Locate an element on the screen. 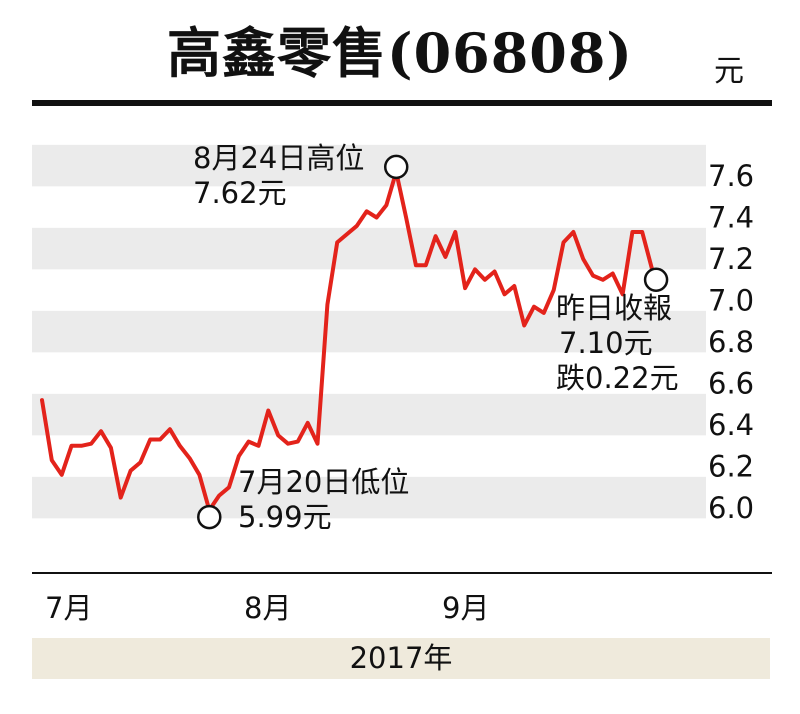 This screenshot has width=800, height=714. y-tick-label: 6.0 is located at coordinates (731, 508).